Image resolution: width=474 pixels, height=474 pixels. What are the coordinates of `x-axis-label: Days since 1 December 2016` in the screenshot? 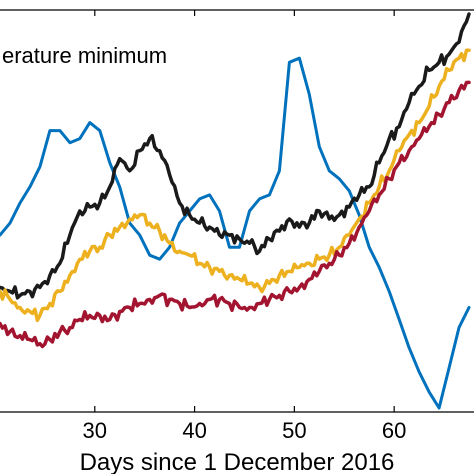 It's located at (237, 461).